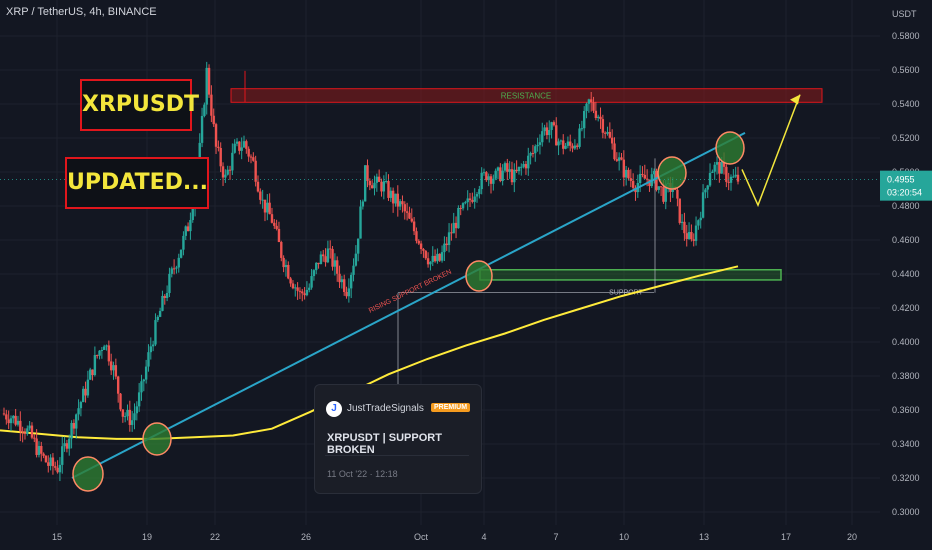 The height and width of the screenshot is (550, 932). Describe the element at coordinates (704, 537) in the screenshot. I see `time-tick-label: 13` at that location.